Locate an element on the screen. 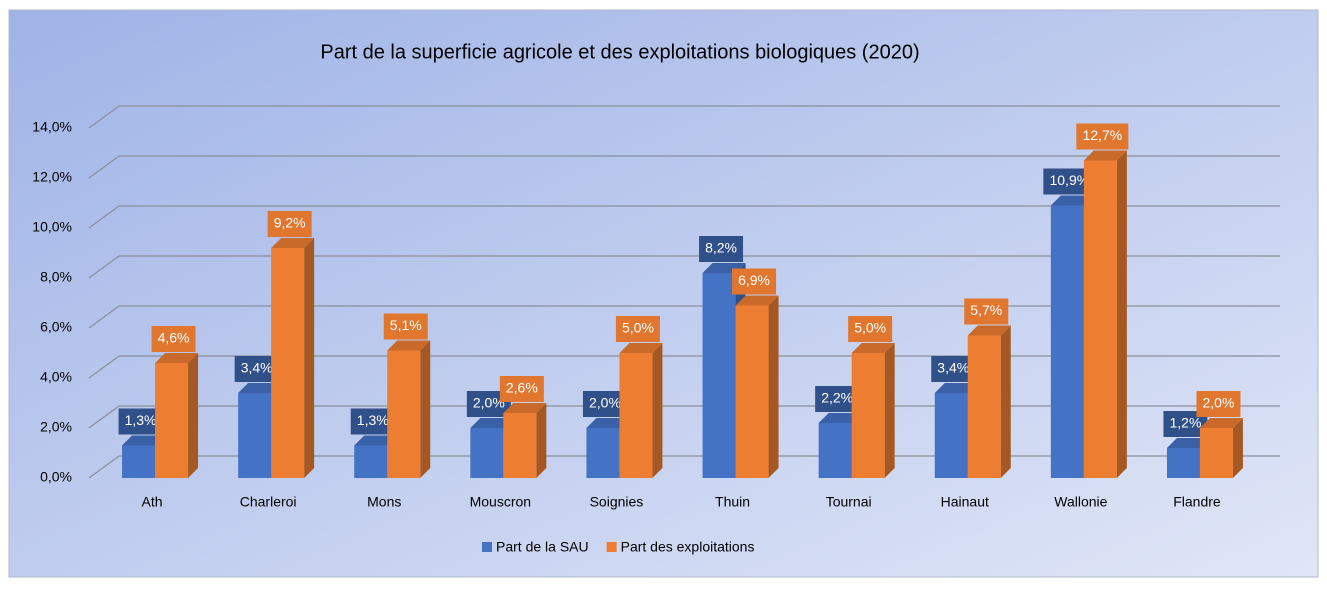  x-tick-label: Charleroi is located at coordinates (268, 502).